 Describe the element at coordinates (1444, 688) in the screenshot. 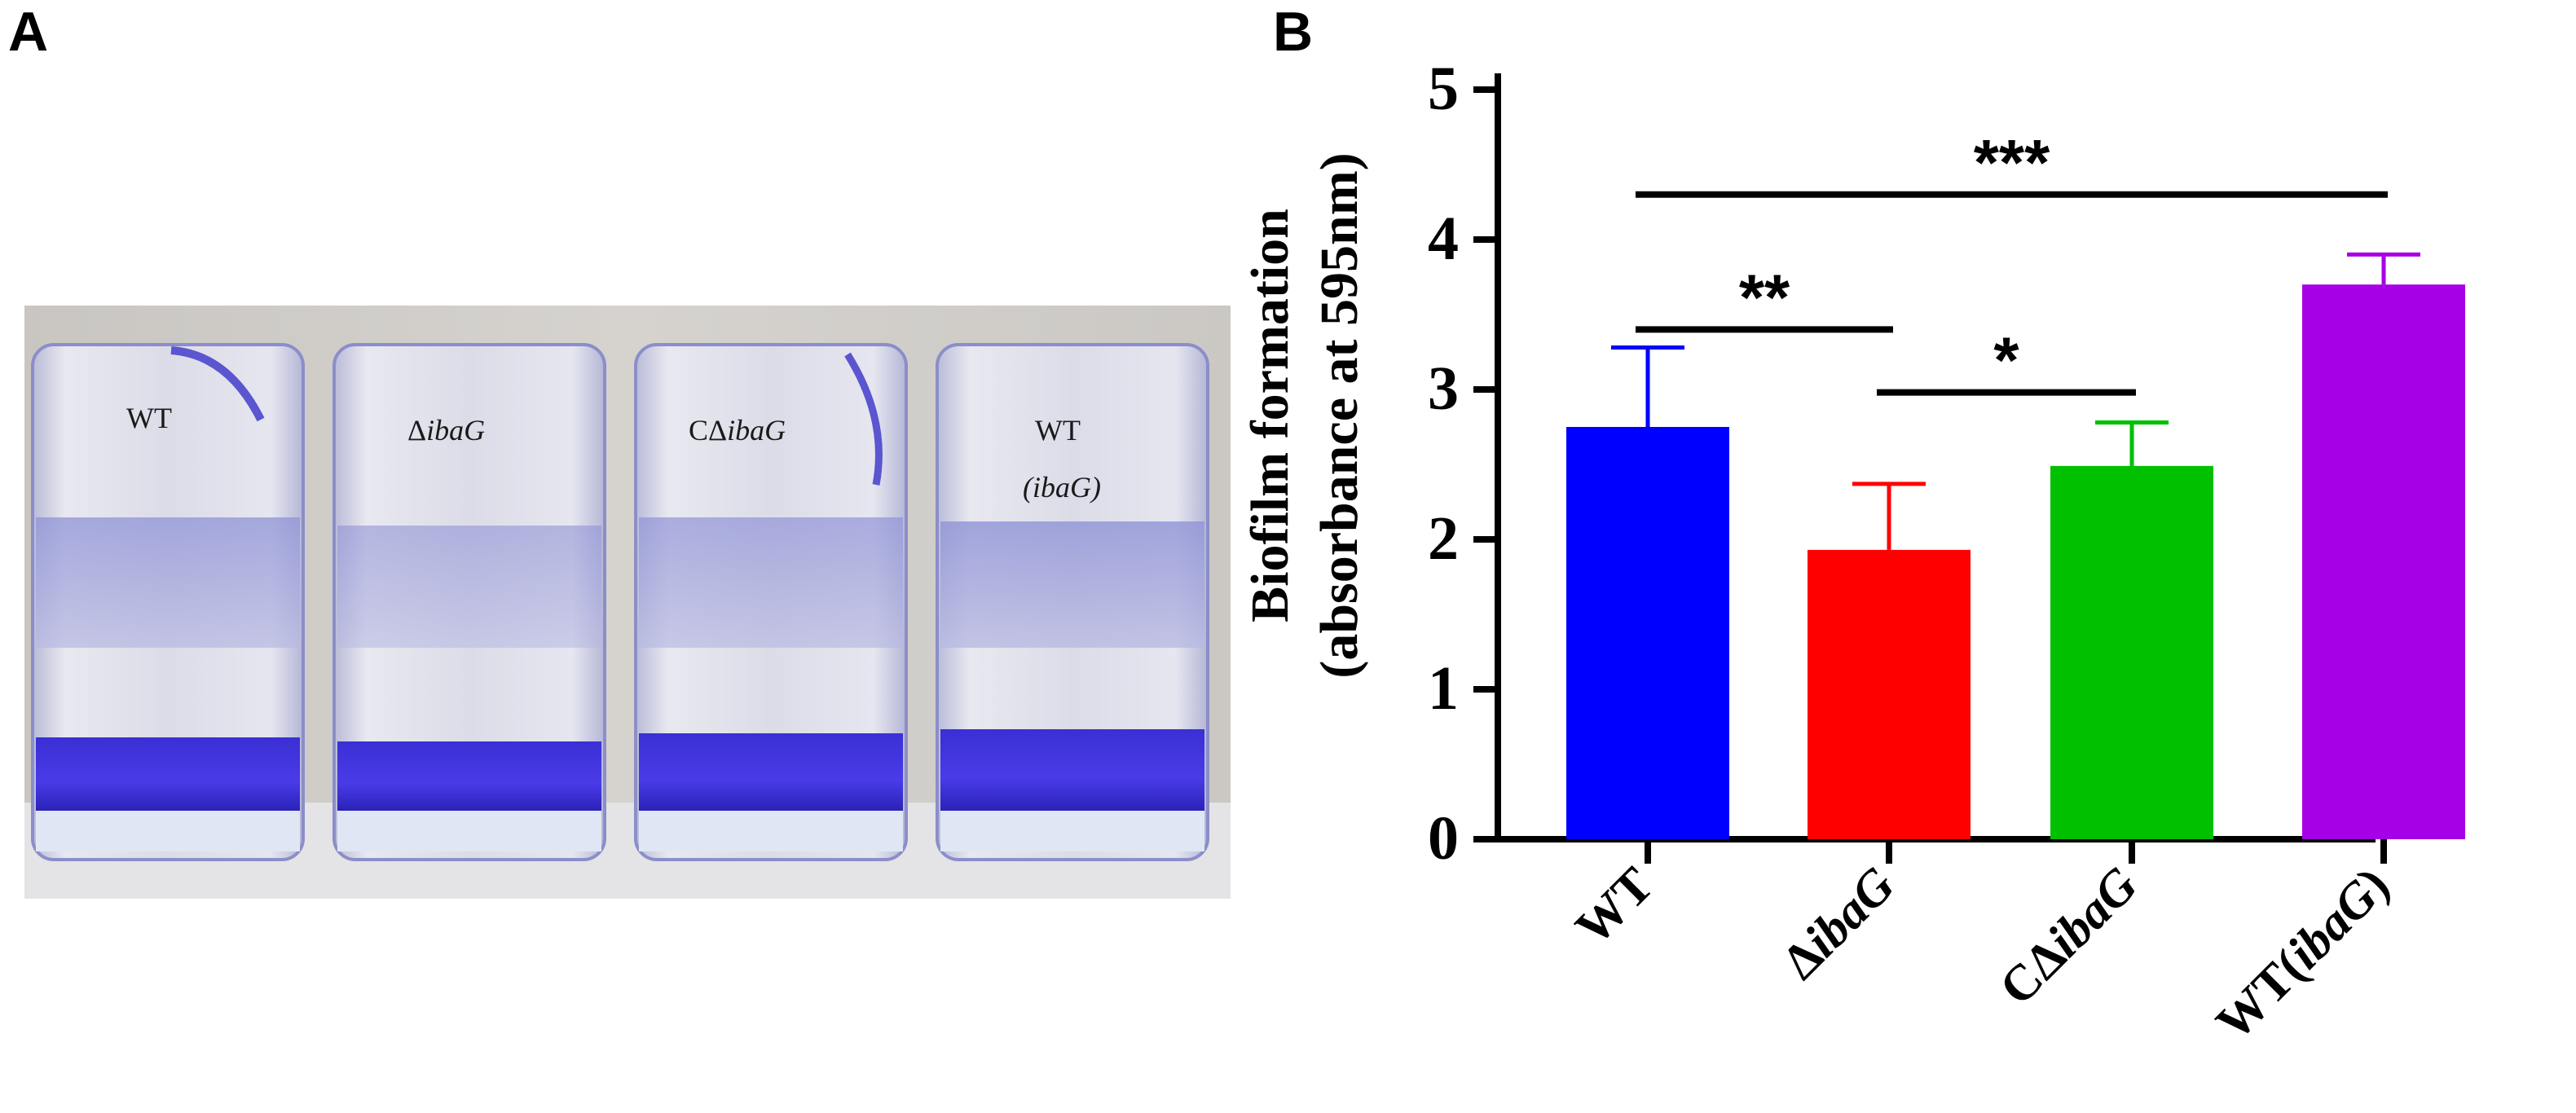

I see `y-tick-label: 1` at that location.